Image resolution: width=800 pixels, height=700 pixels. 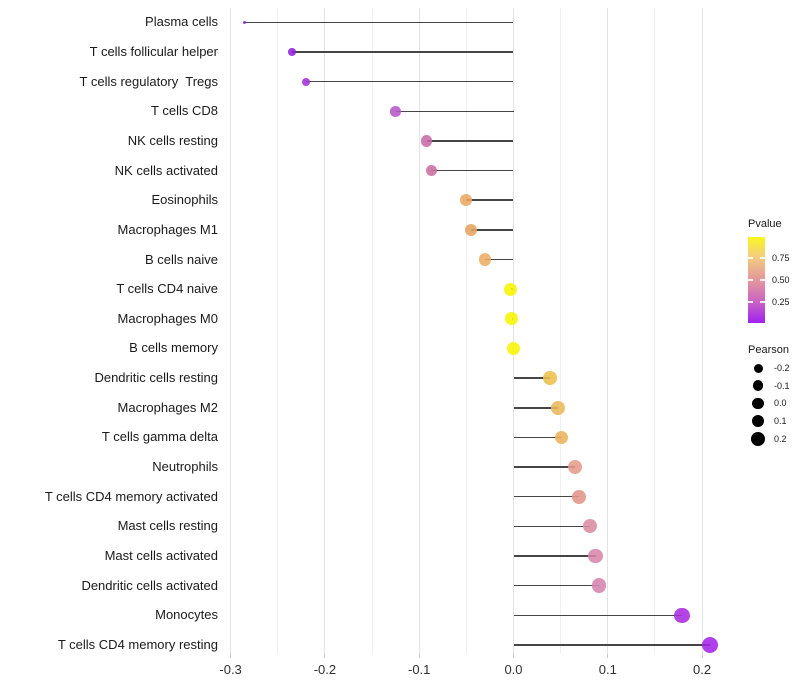 What do you see at coordinates (167, 318) in the screenshot?
I see `y-axis-label: Macrophages M0` at bounding box center [167, 318].